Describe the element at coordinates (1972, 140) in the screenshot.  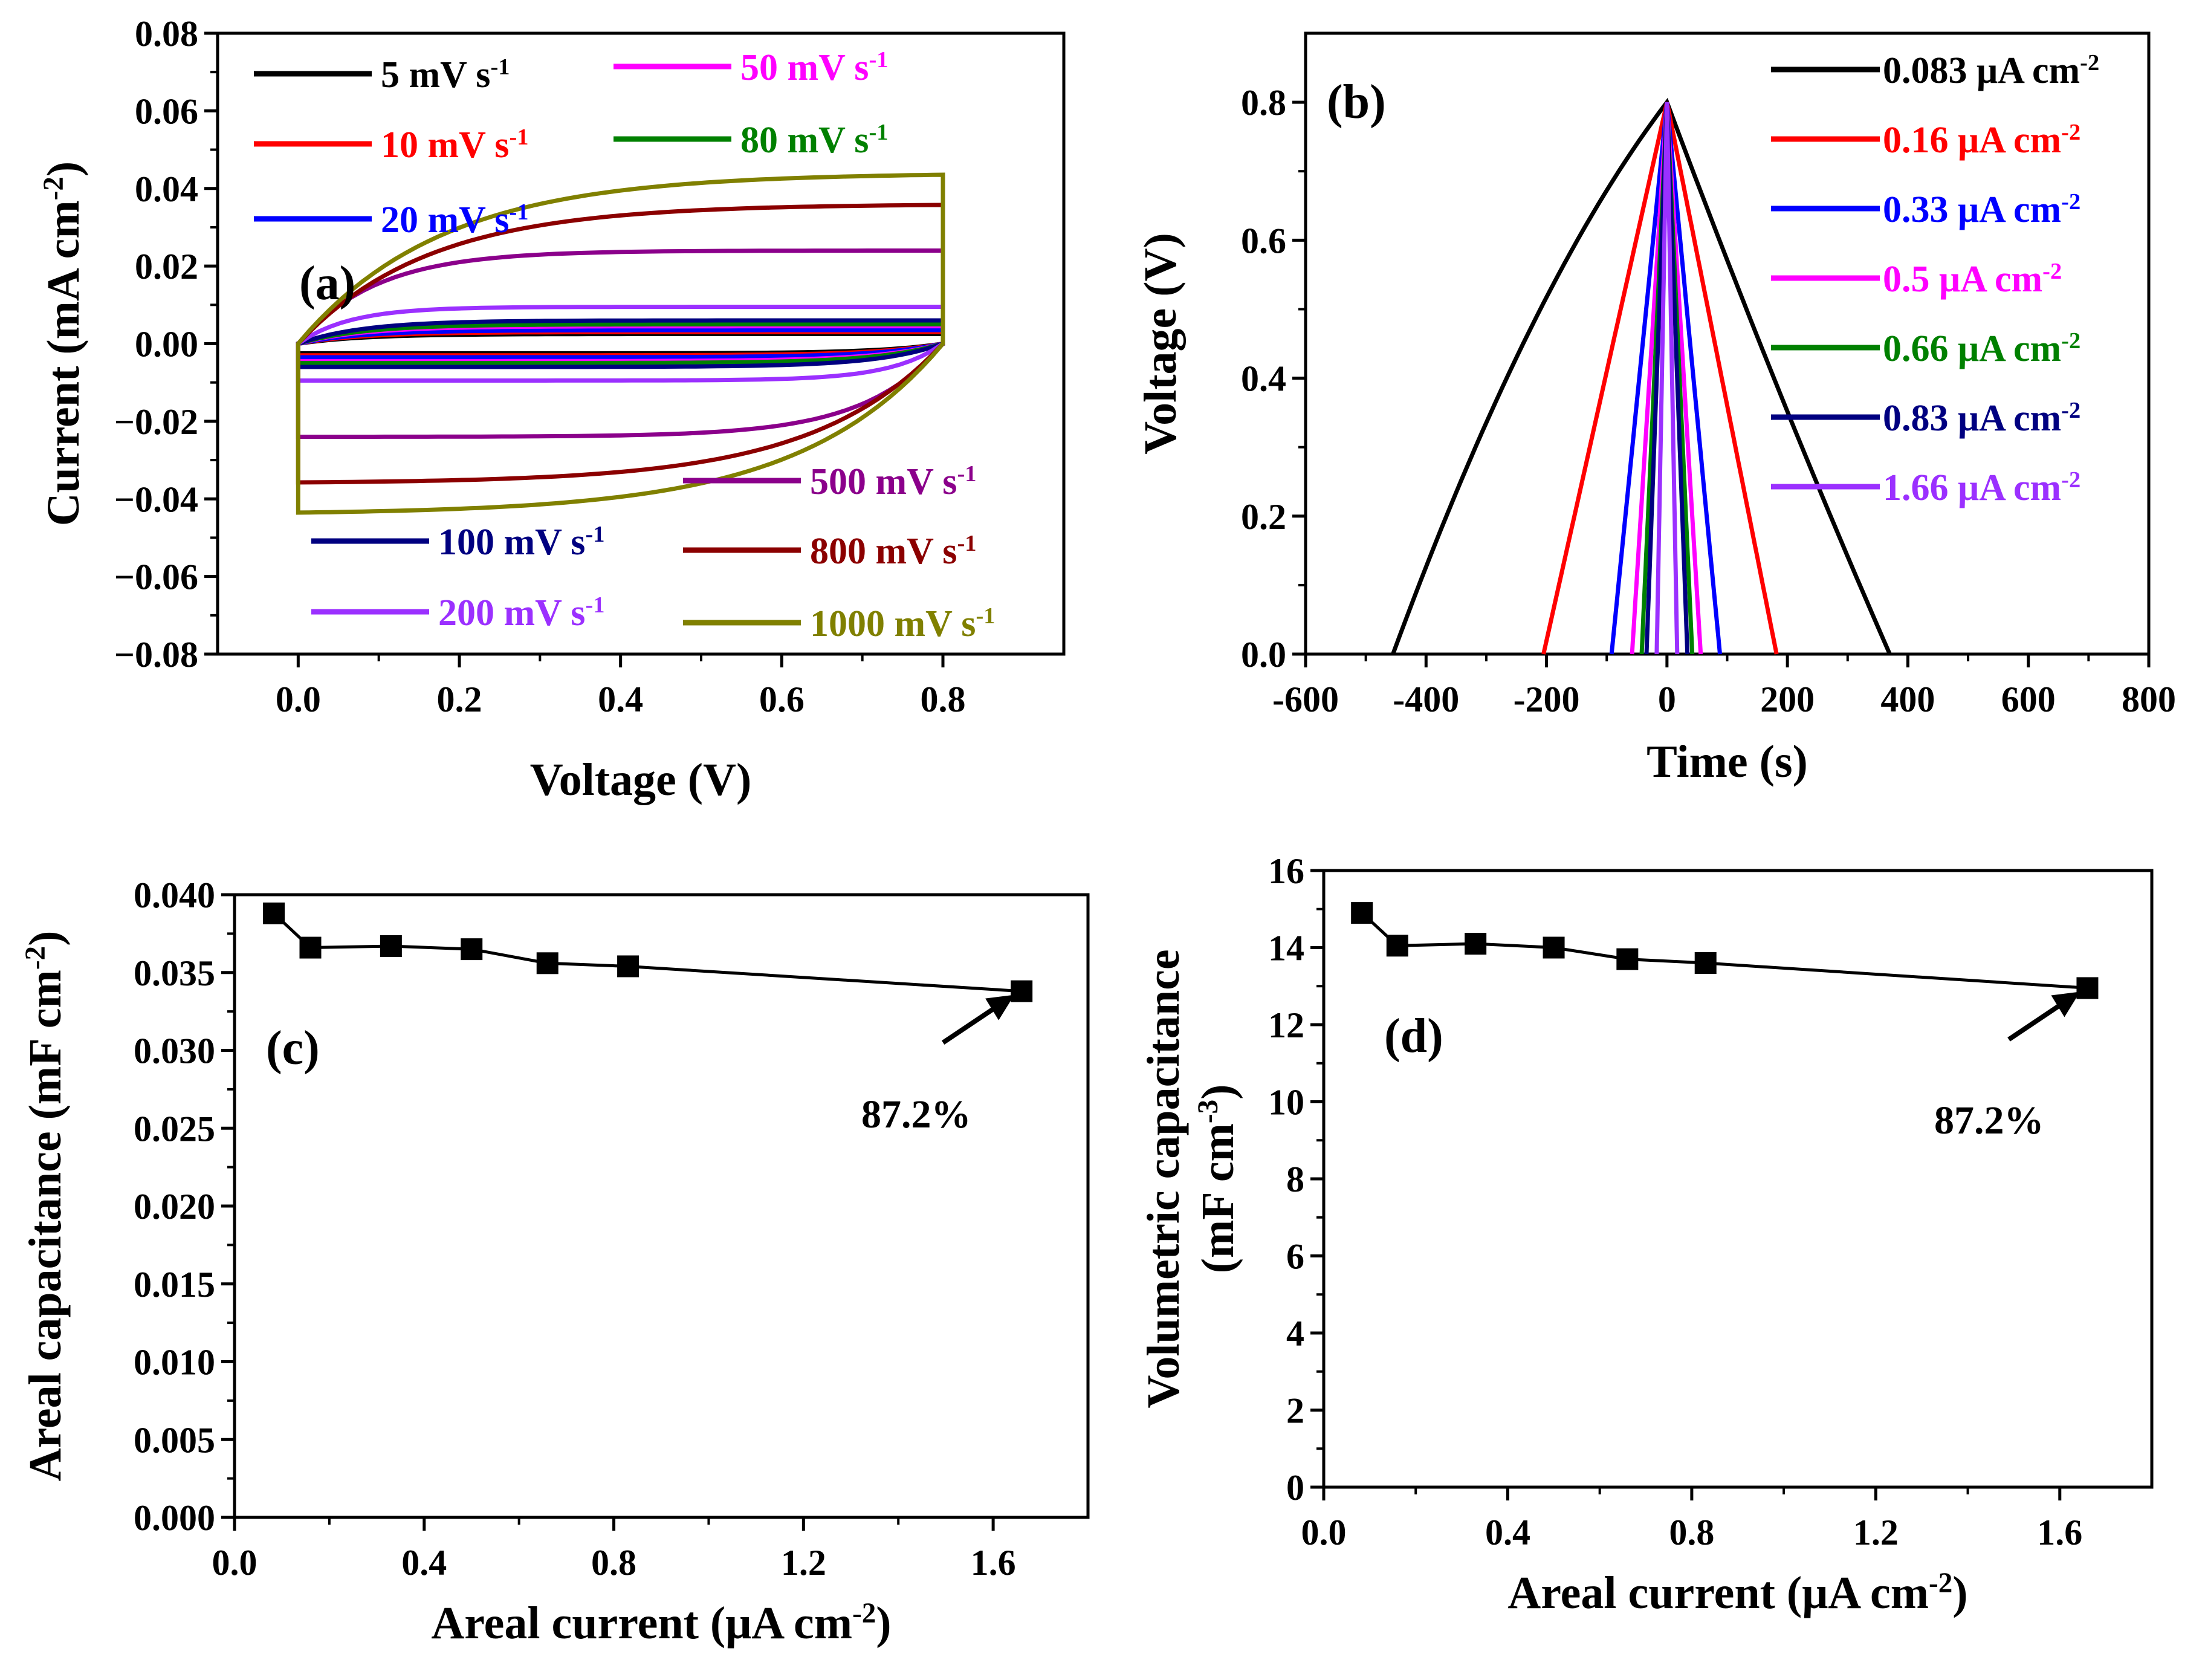
I see `legend-label-part: 0.16 μA cm` at that location.